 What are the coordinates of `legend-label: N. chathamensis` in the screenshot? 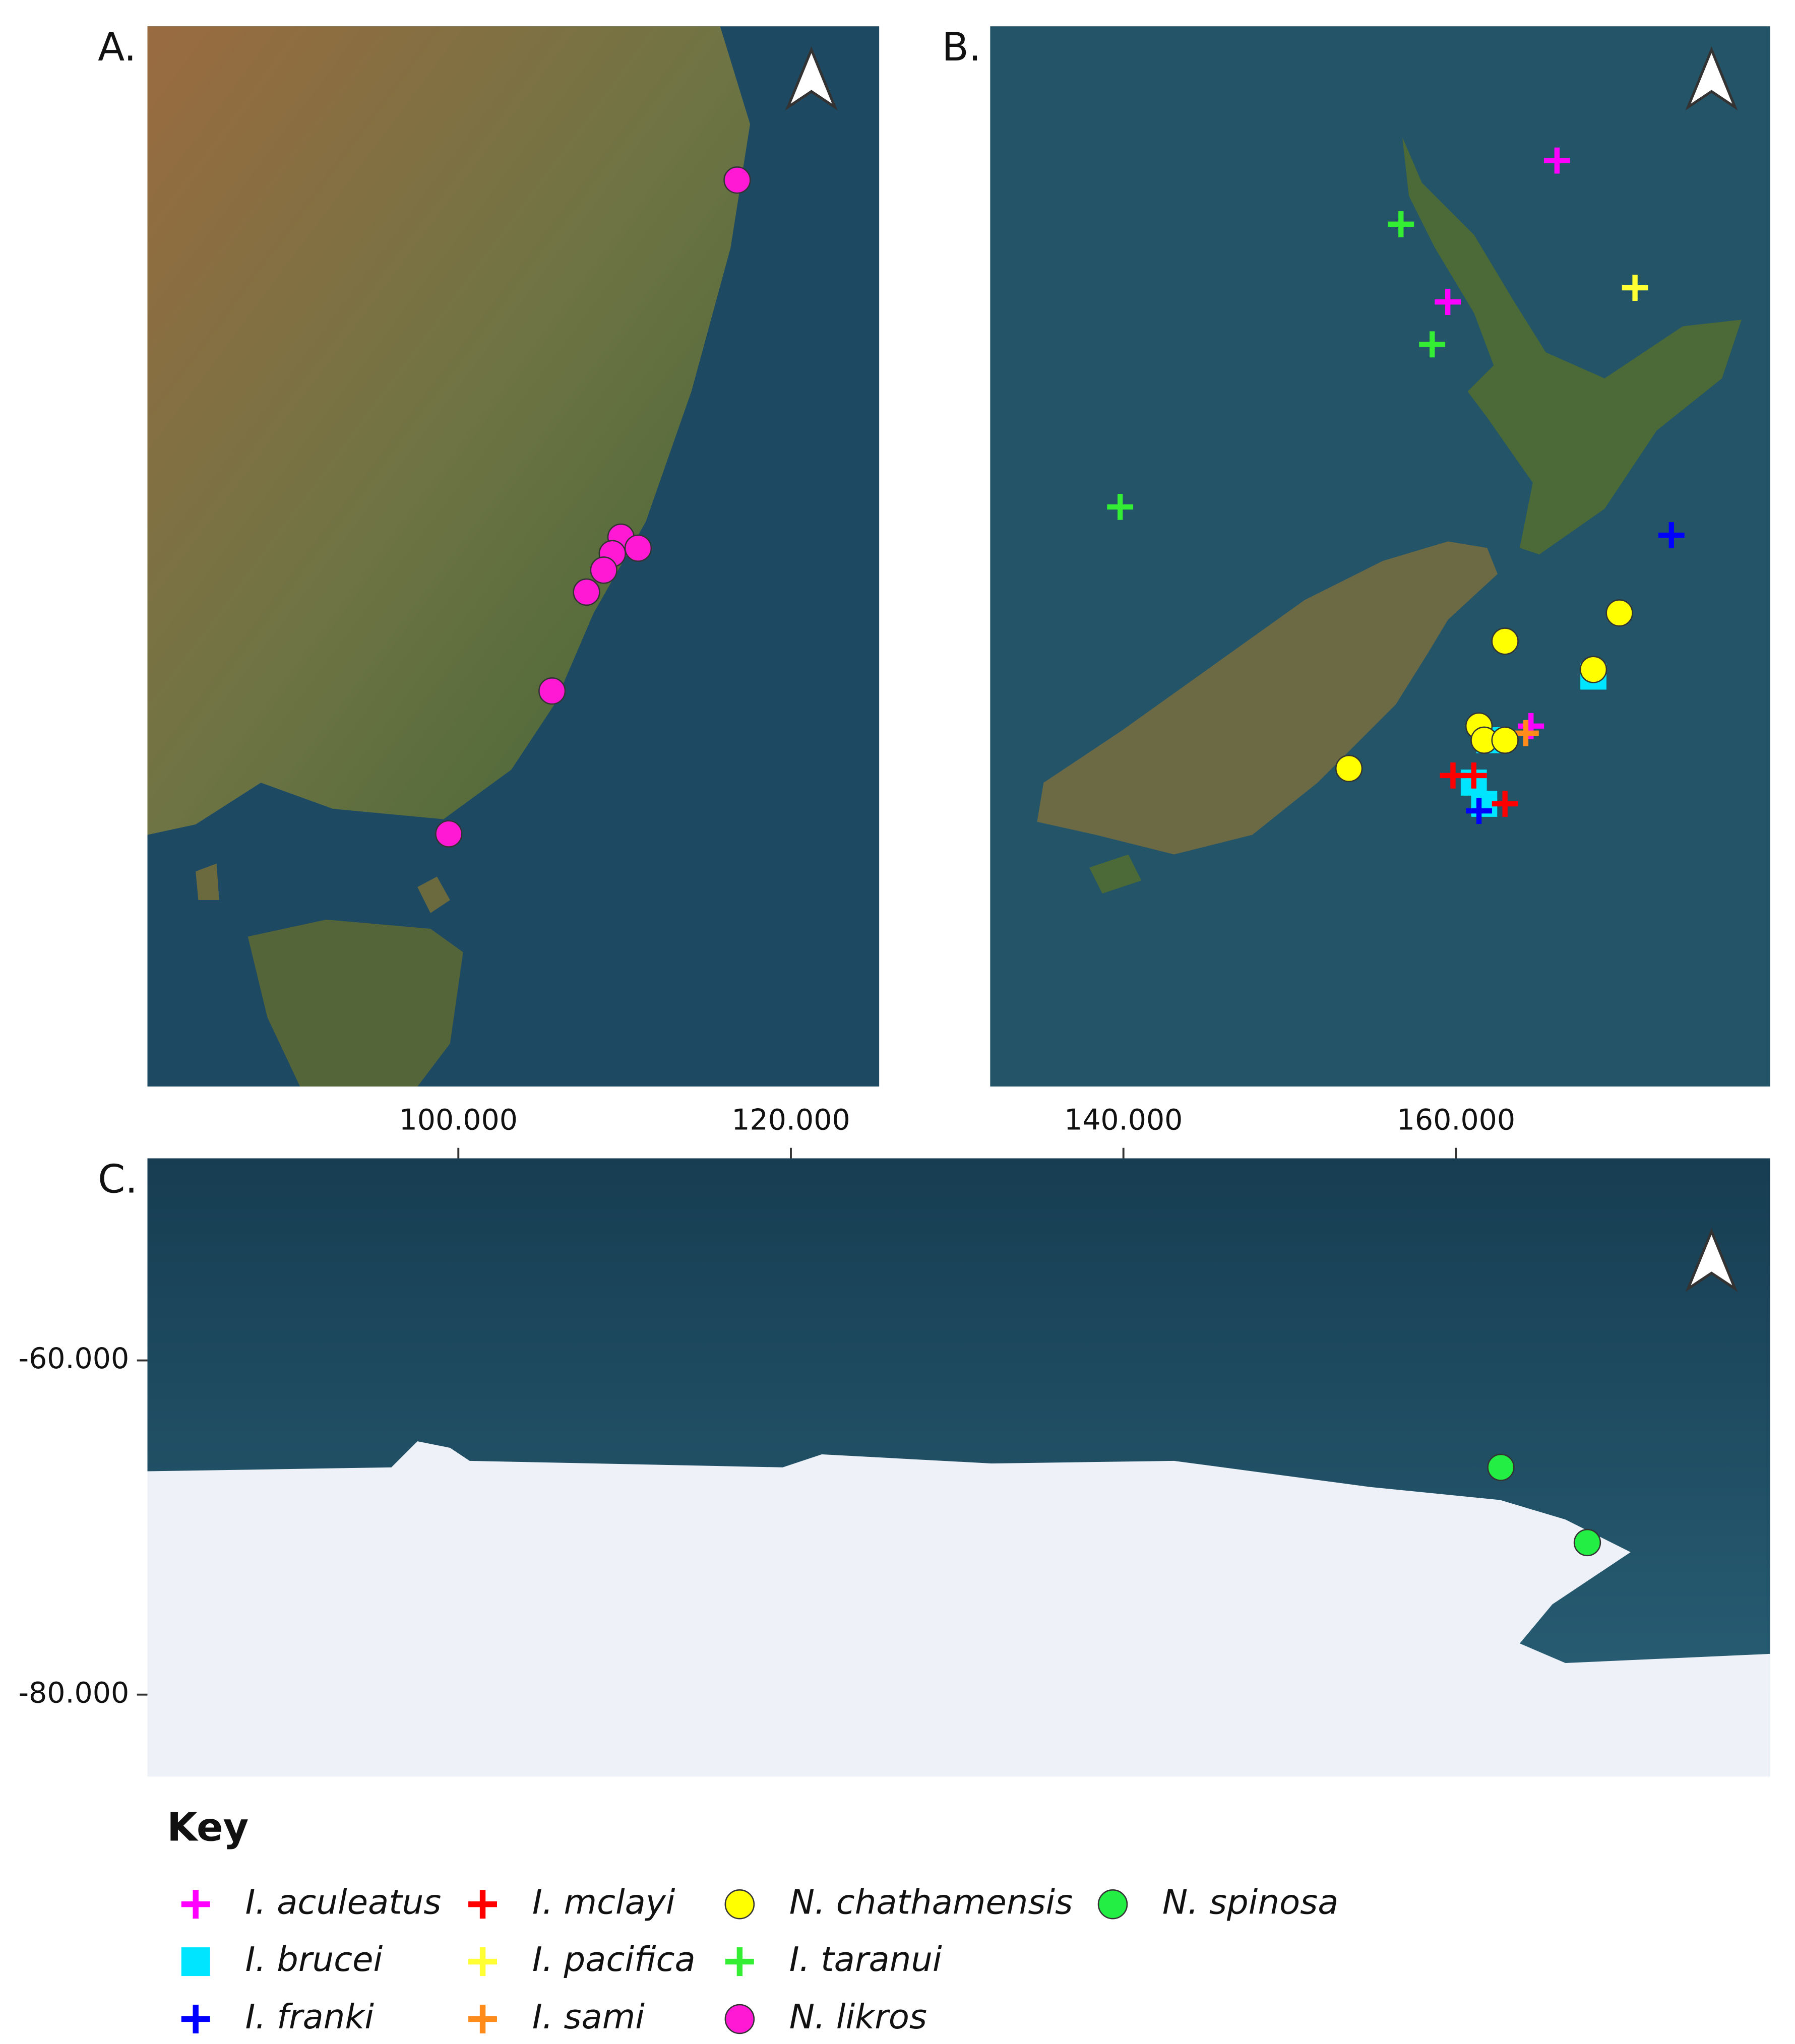 It's located at (931, 1902).